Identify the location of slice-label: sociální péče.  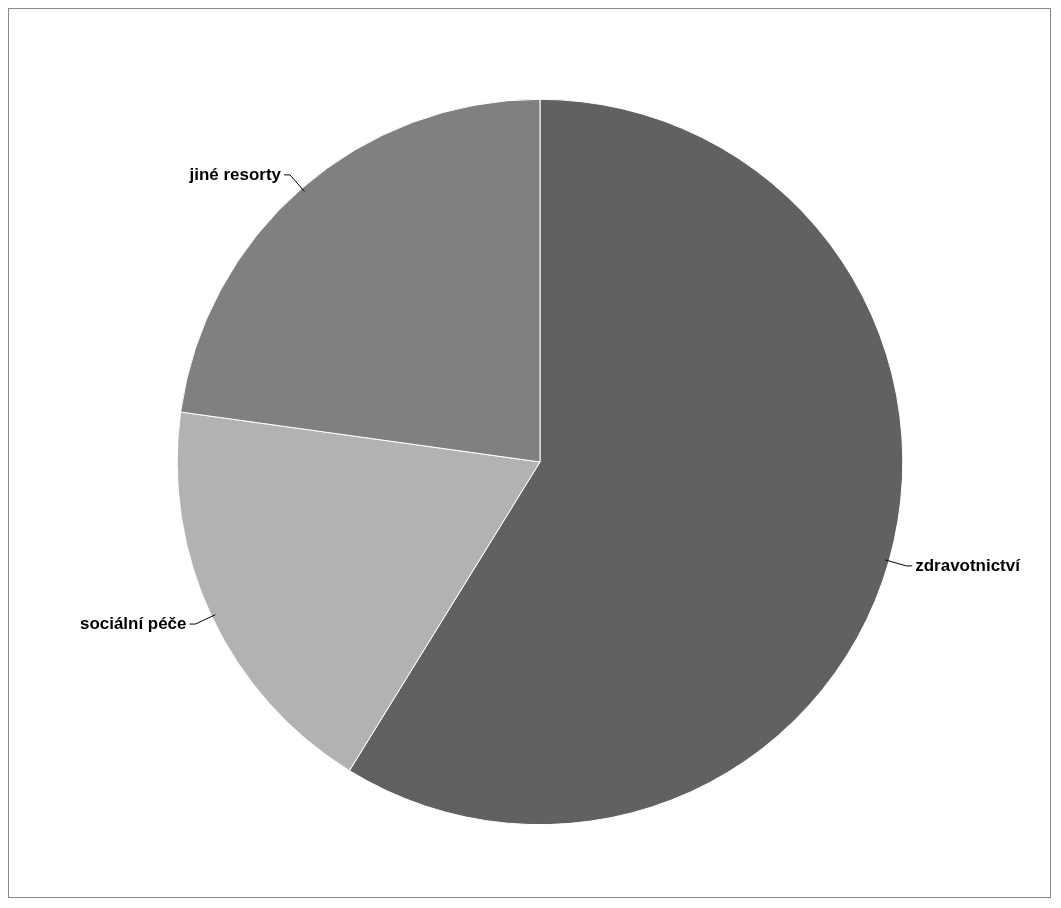
(133, 623).